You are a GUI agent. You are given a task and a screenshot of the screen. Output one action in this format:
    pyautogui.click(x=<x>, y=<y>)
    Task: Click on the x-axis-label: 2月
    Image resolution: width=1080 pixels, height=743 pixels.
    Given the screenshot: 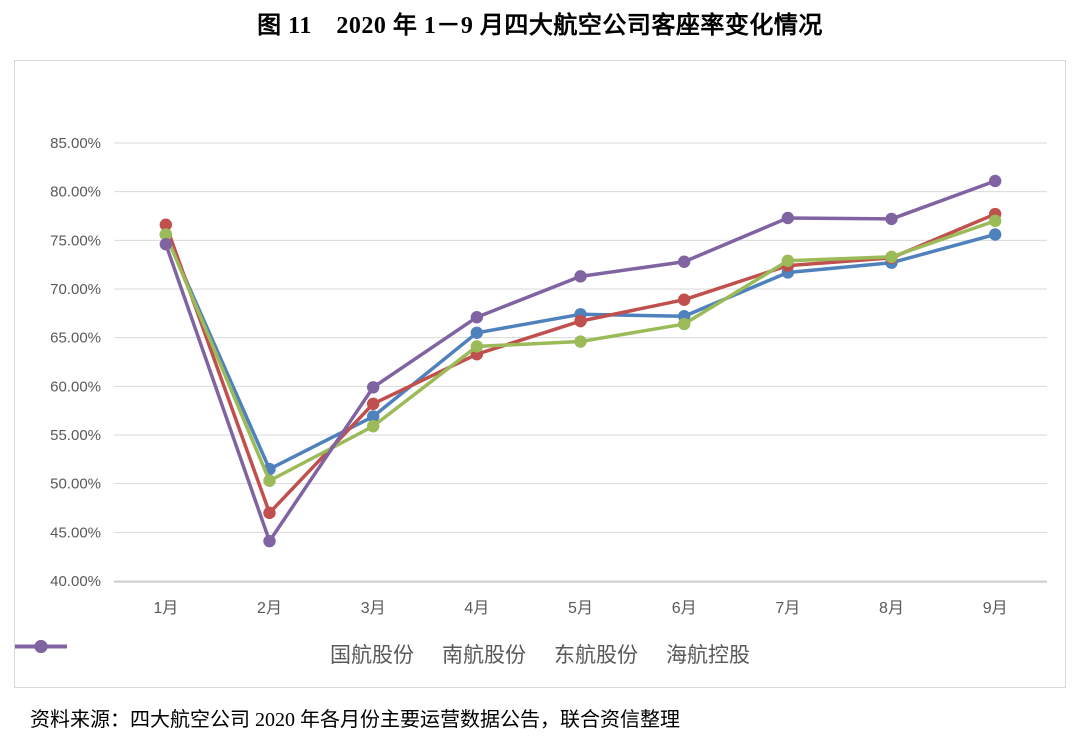 What is the action you would take?
    pyautogui.click(x=269, y=608)
    